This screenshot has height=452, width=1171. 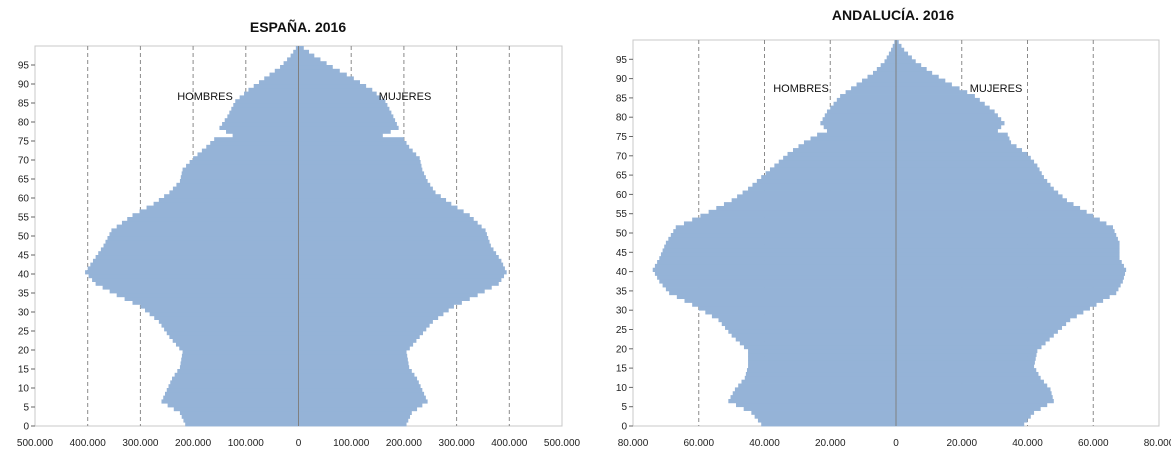 I want to click on y-tick-label: 15, so click(x=24, y=370).